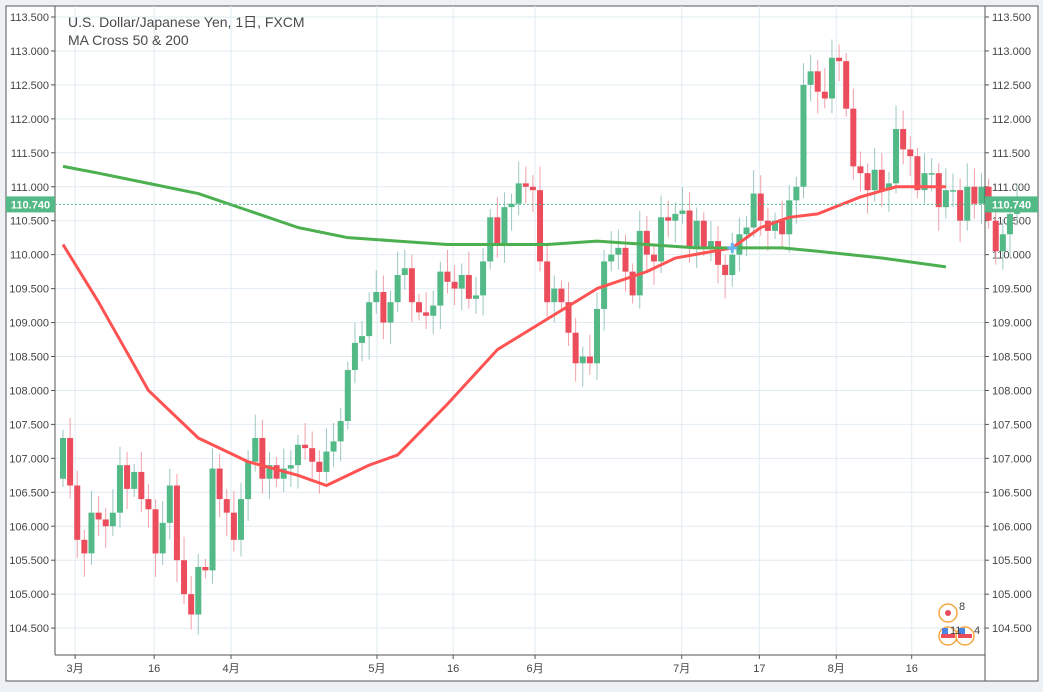 This screenshot has height=692, width=1043. I want to click on events-group, so click(956, 624).